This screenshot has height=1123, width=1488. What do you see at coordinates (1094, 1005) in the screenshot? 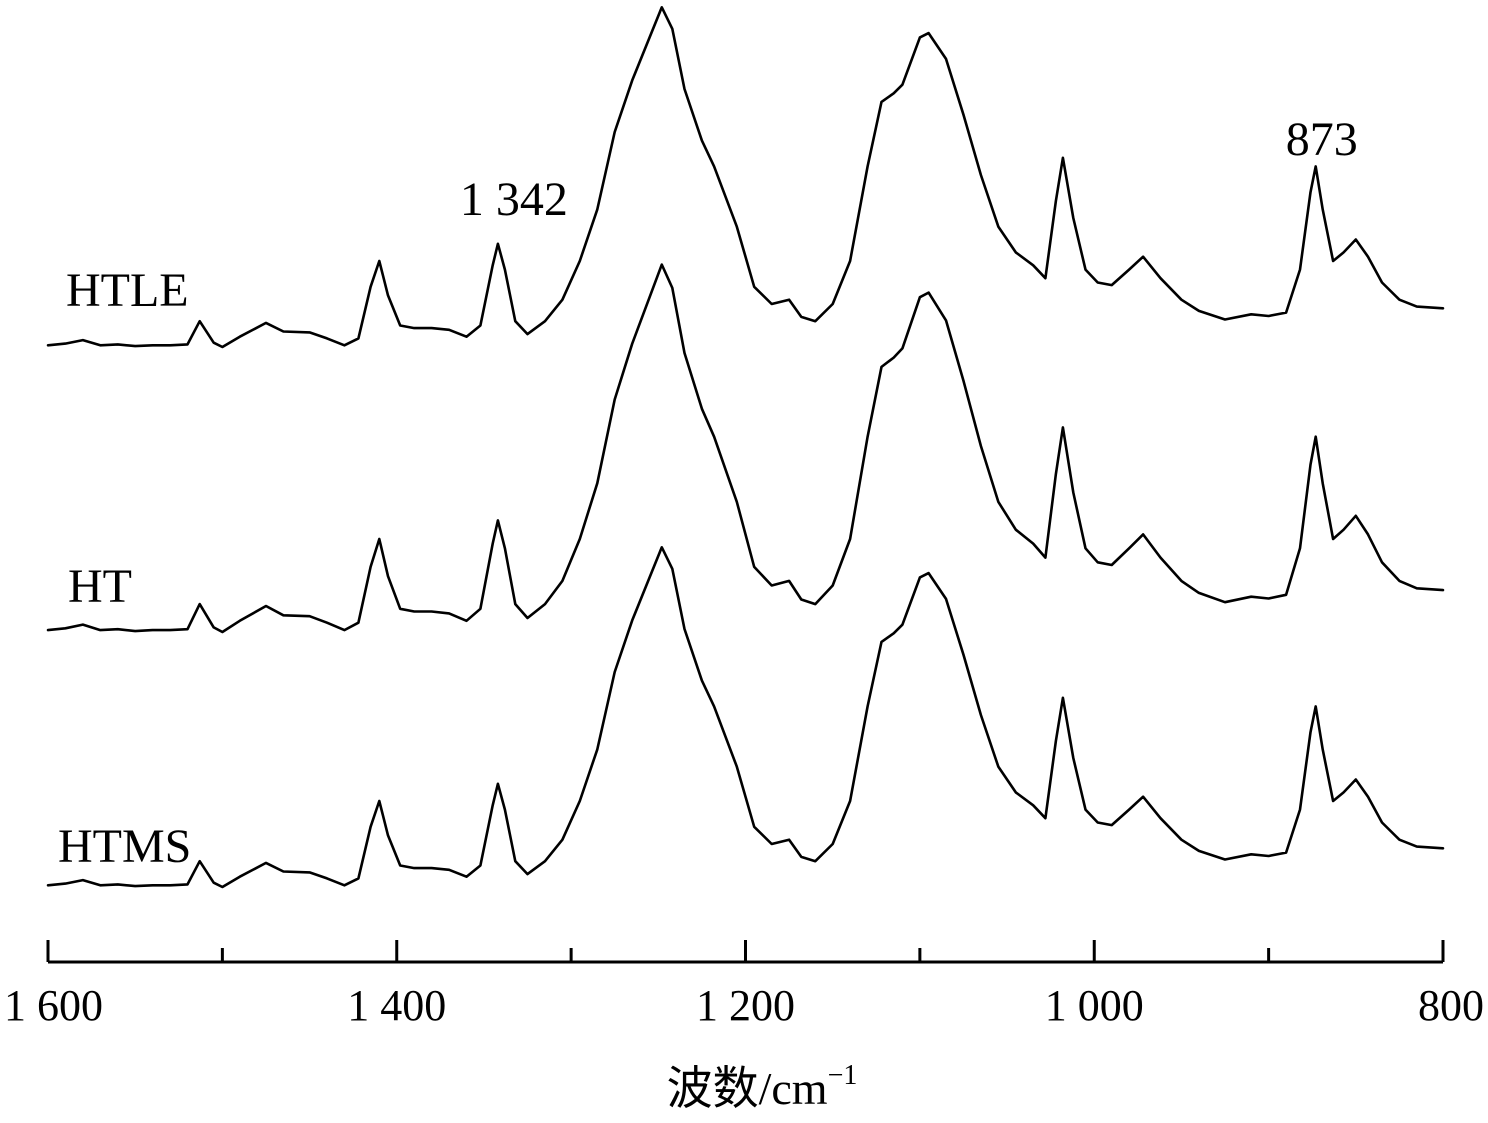
I see `x-tick-label-1000: 1 000` at bounding box center [1094, 1005].